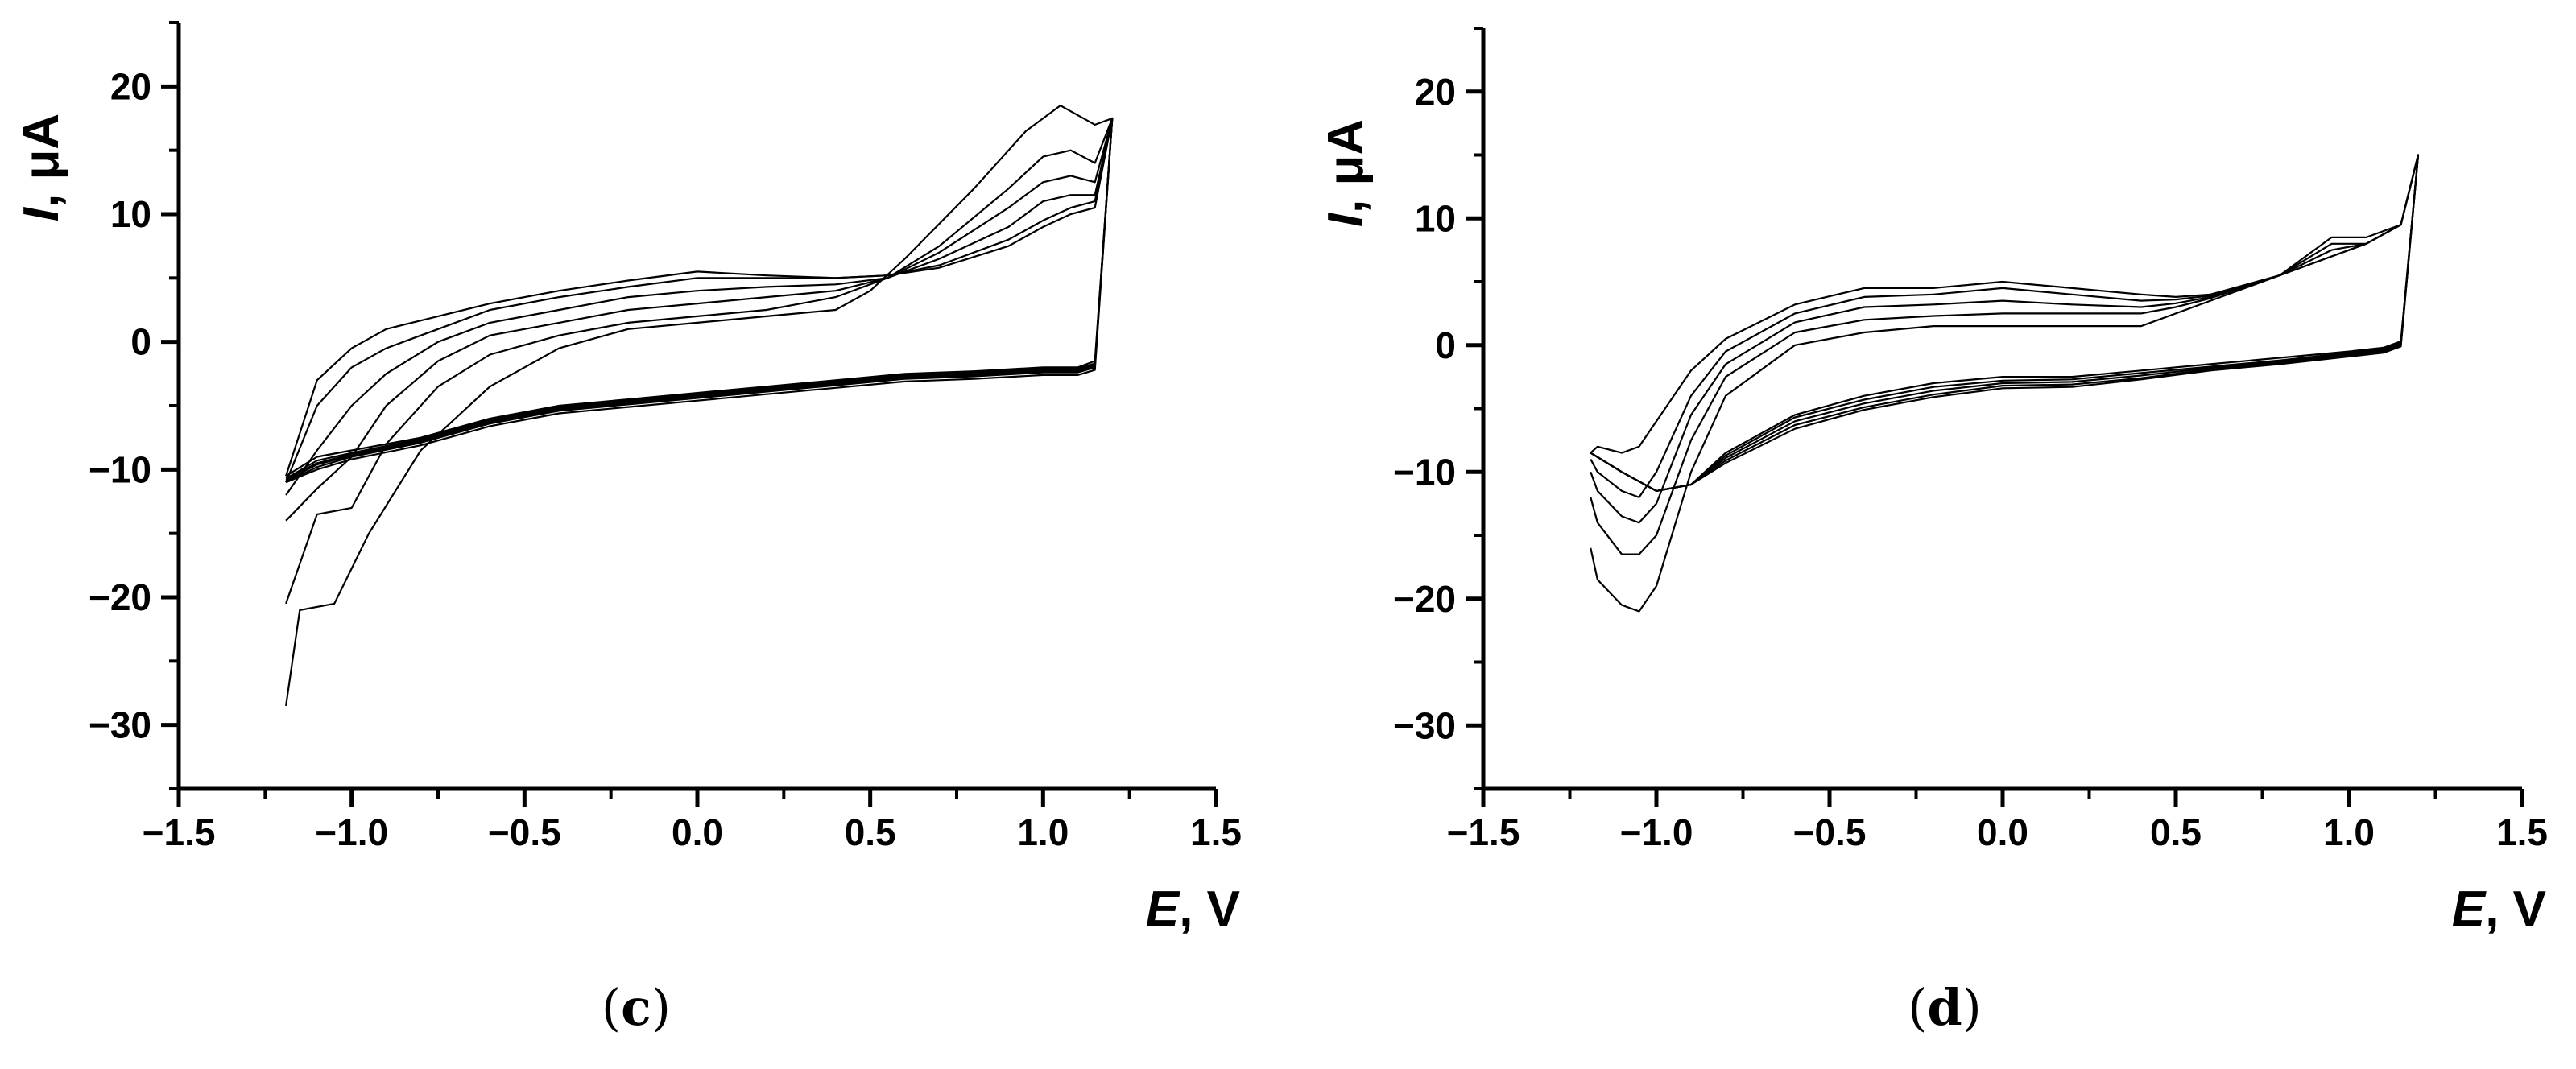 The image size is (2576, 1069). Describe the element at coordinates (1945, 1007) in the screenshot. I see `panel-caption-d: (d)` at that location.